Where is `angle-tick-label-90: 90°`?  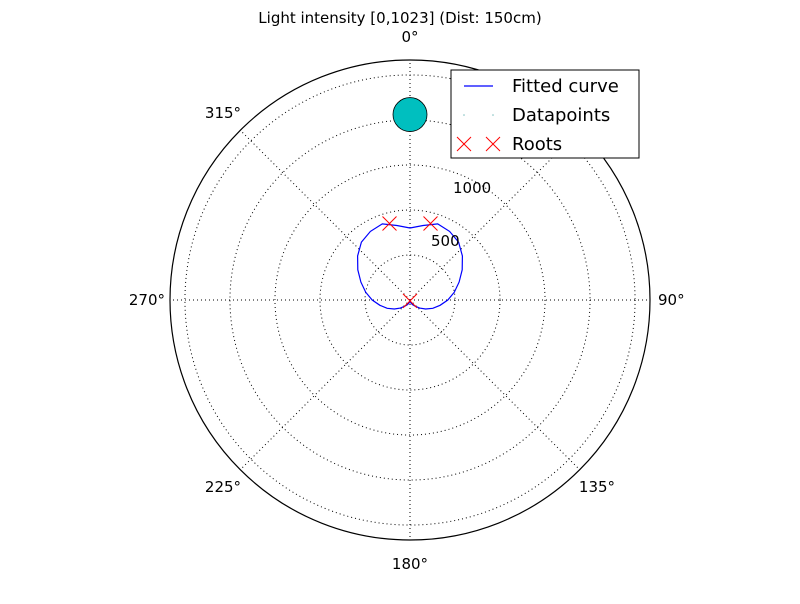
angle-tick-label-90: 90° is located at coordinates (671, 300).